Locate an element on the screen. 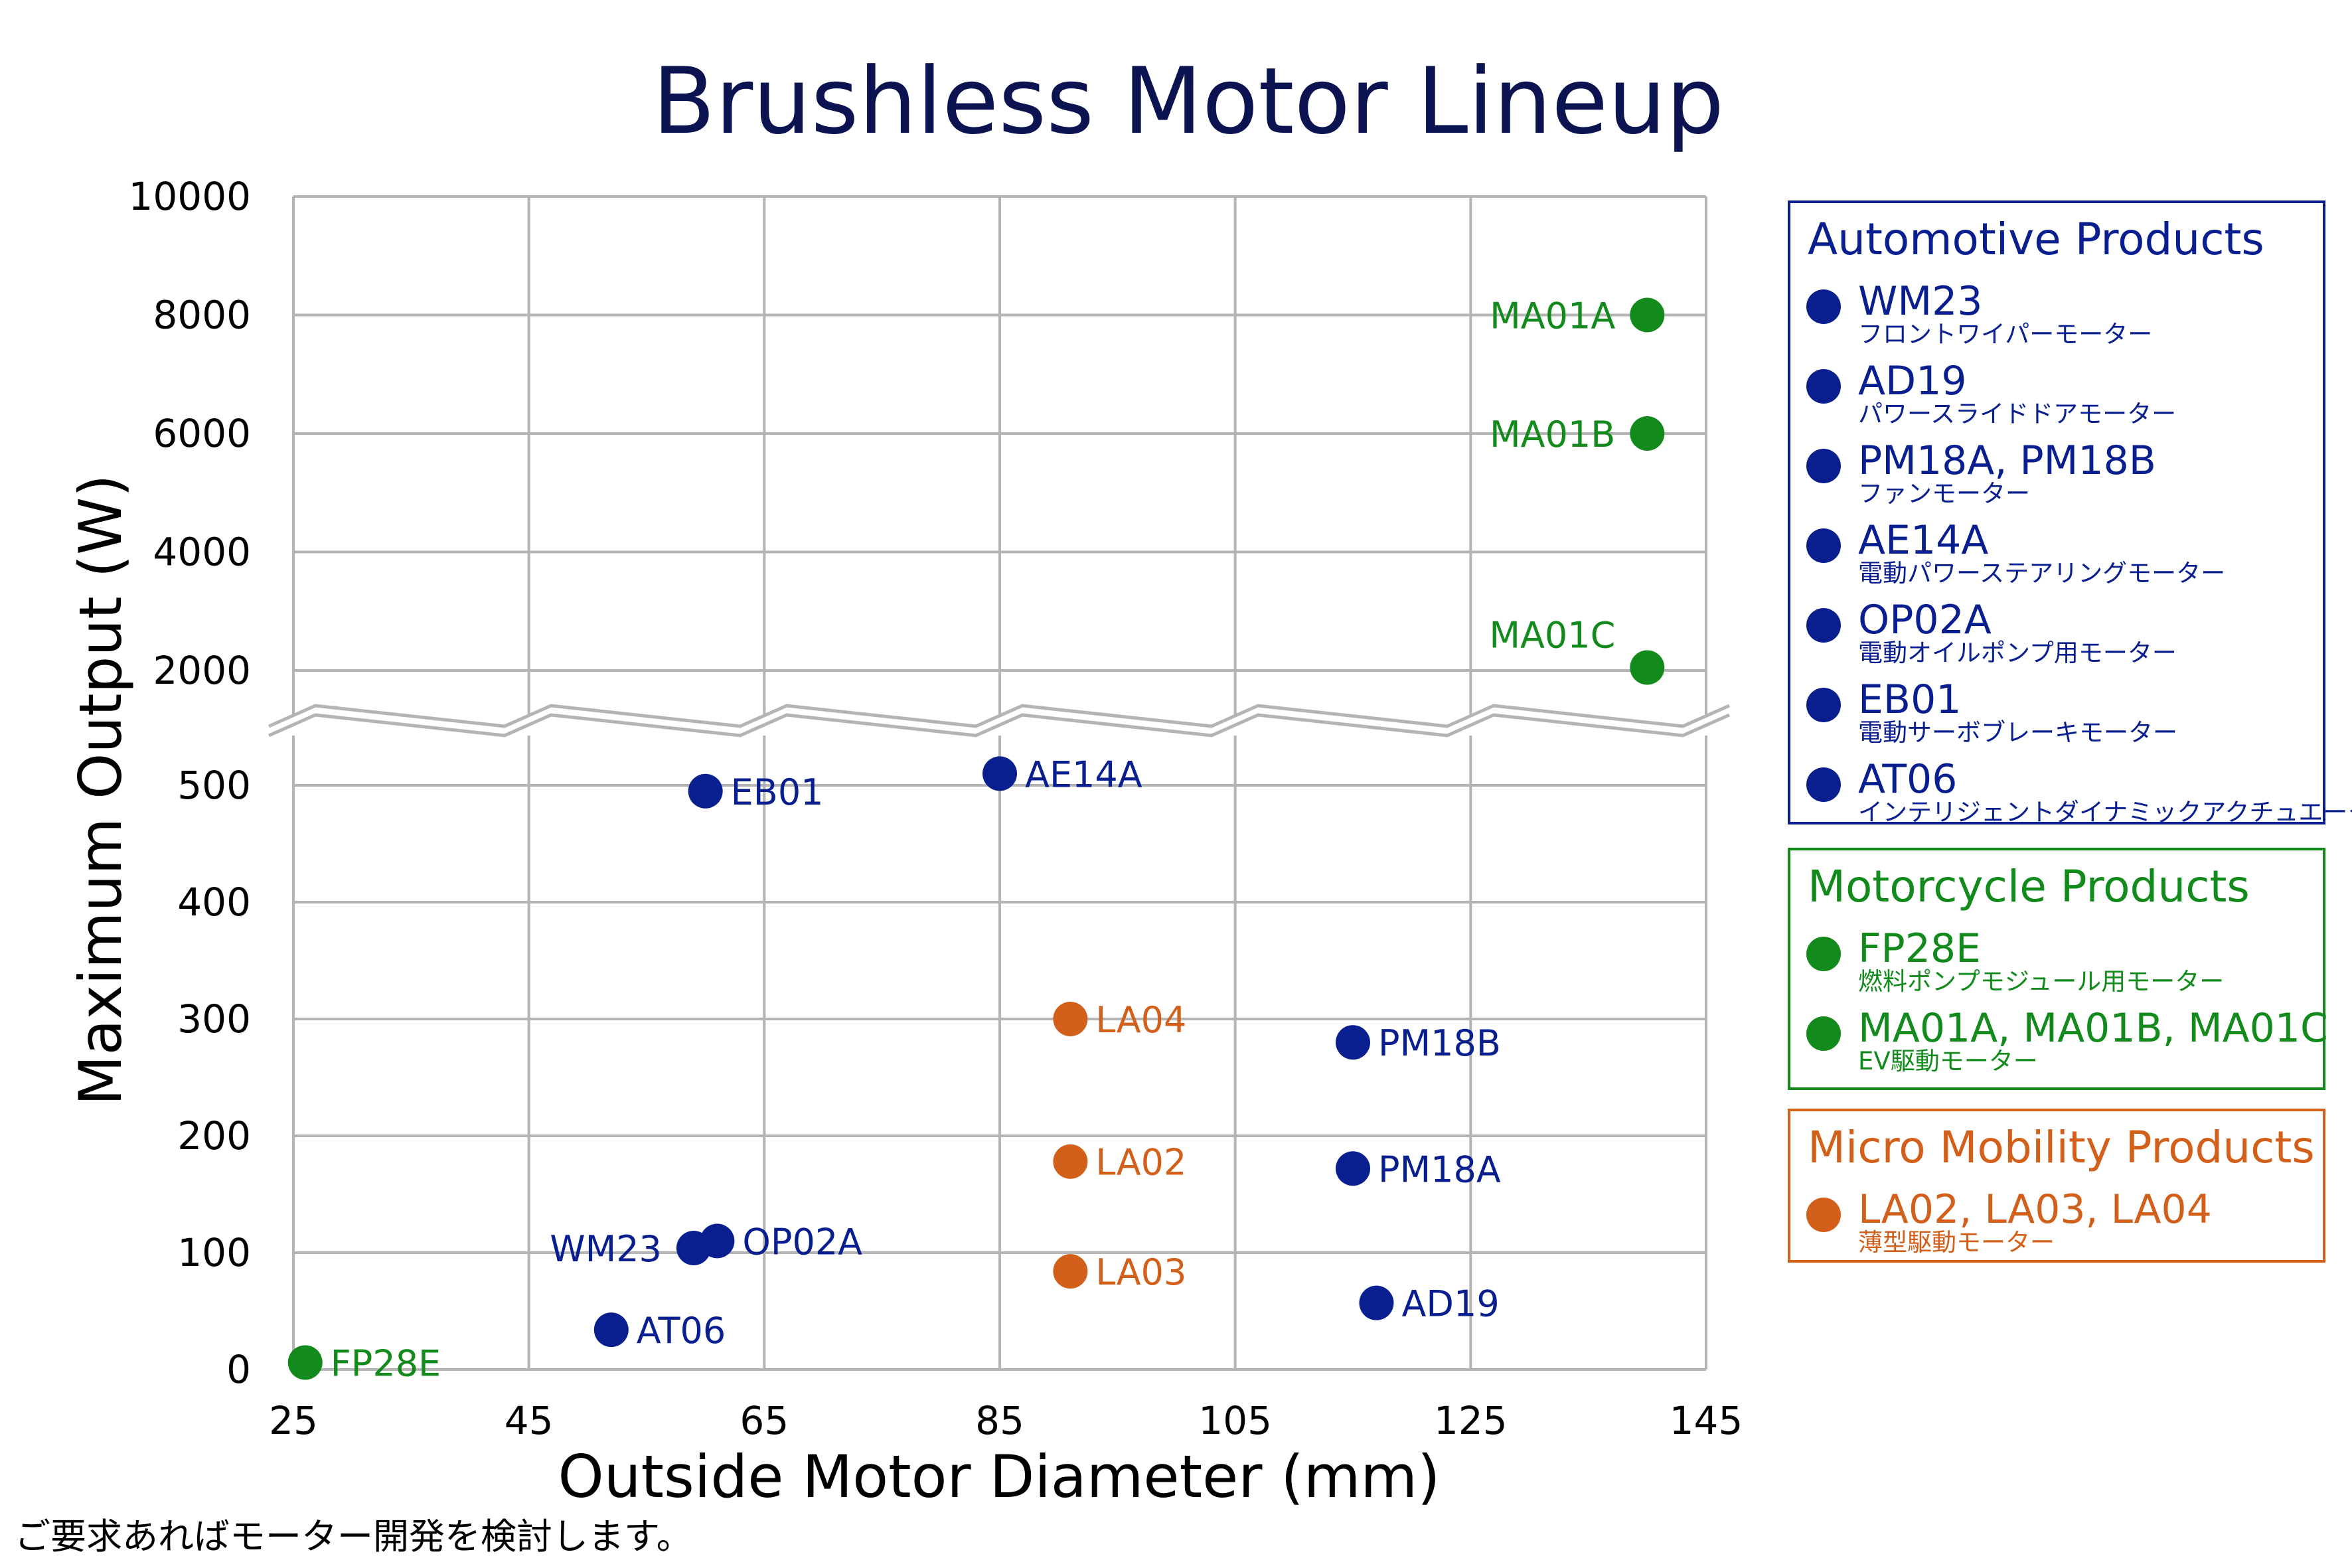 The width and height of the screenshot is (2352, 1568). data-point-wm23 is located at coordinates (694, 1247).